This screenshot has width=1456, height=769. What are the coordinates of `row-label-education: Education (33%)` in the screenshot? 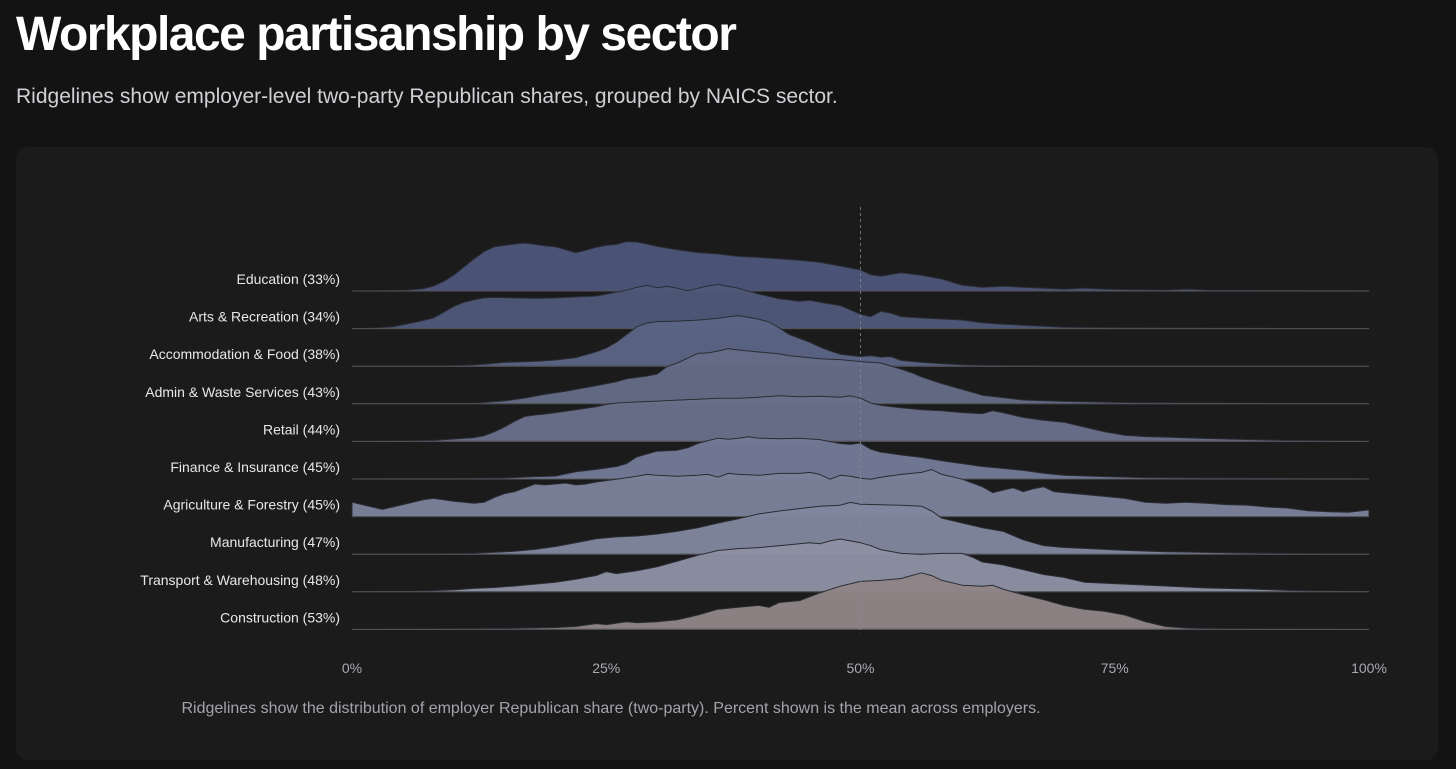 It's located at (288, 279).